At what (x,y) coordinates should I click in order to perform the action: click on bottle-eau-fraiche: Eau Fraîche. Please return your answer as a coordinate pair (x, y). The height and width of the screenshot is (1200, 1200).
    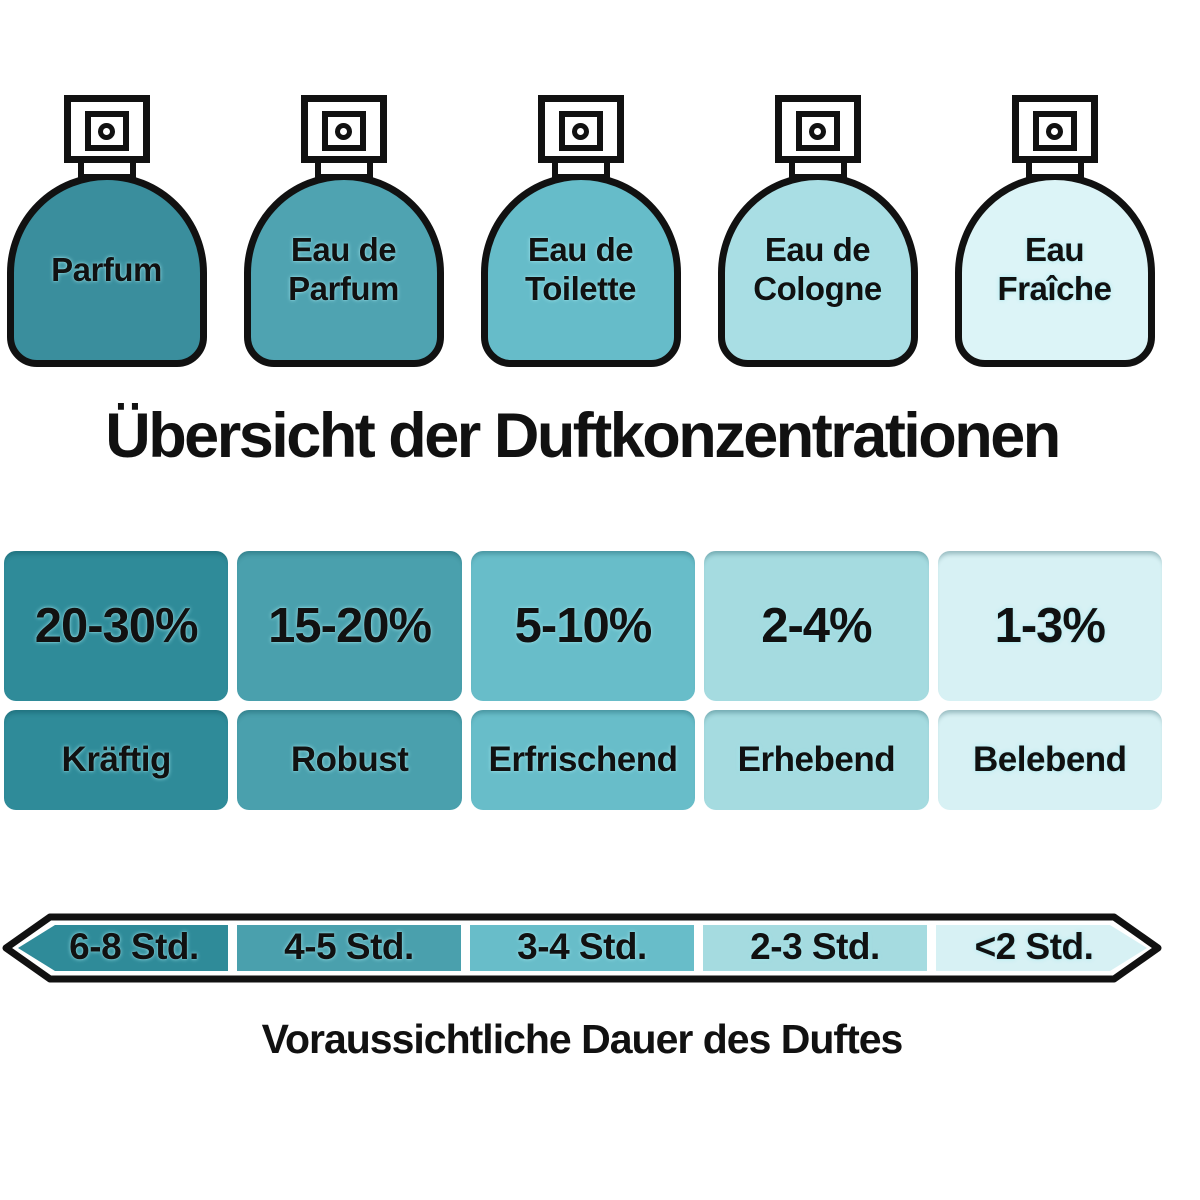
    Looking at the image, I should click on (1054, 231).